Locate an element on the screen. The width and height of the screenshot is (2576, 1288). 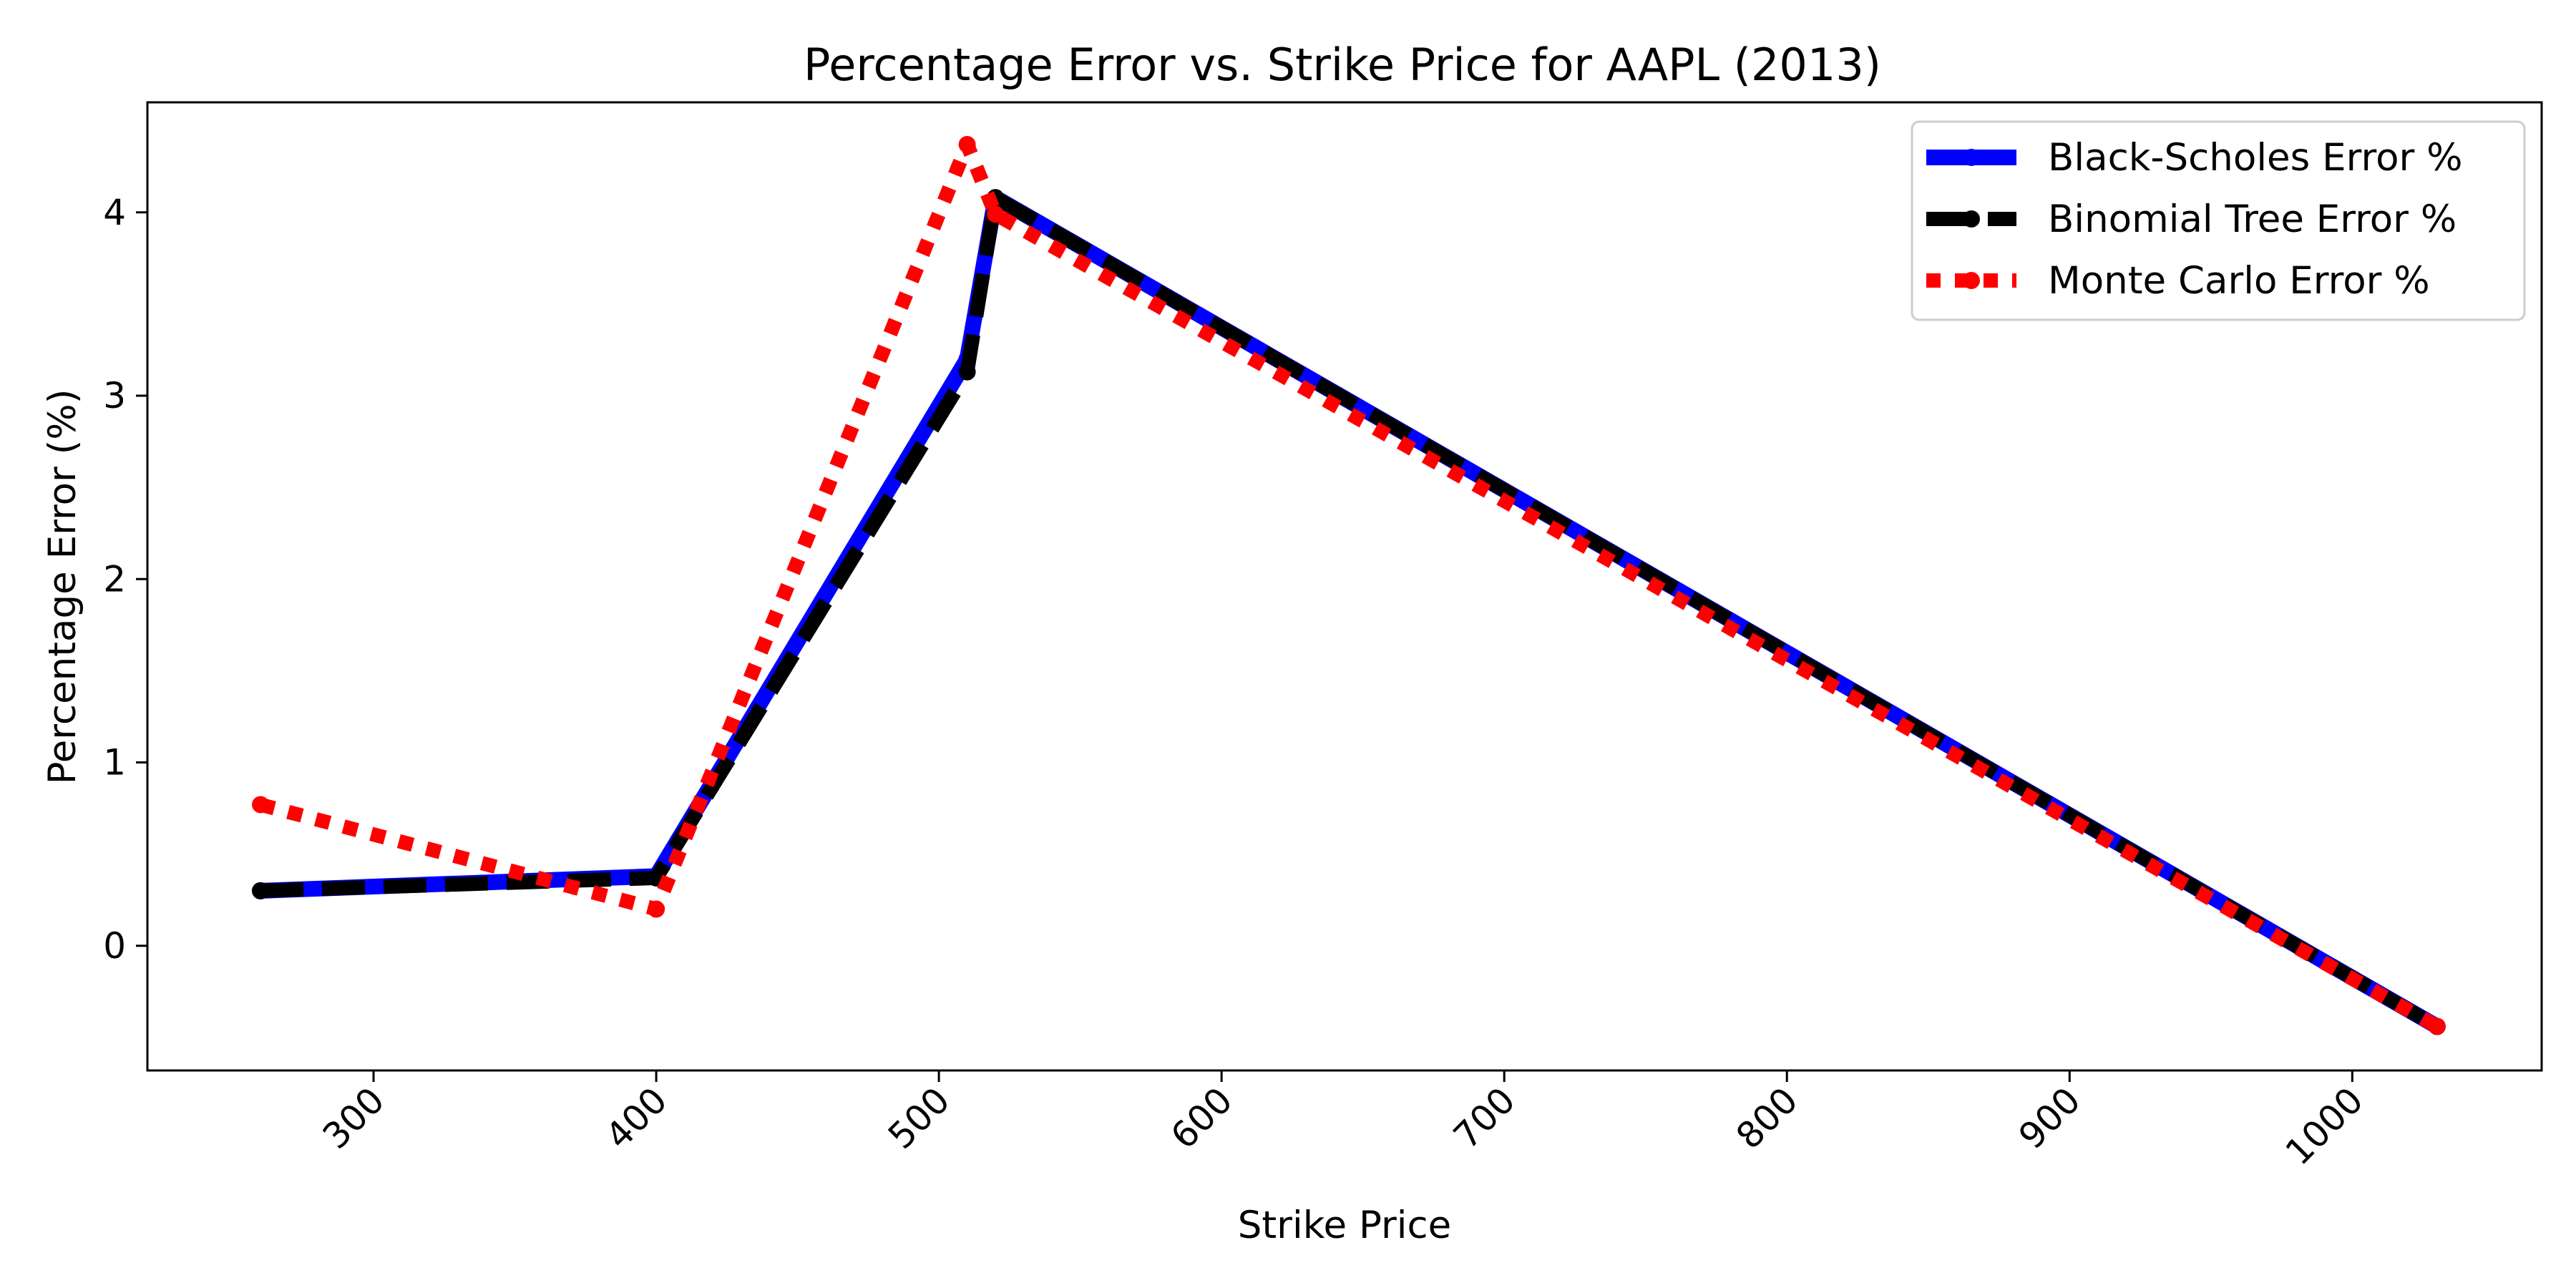
legend-frame is located at coordinates (2218, 220).